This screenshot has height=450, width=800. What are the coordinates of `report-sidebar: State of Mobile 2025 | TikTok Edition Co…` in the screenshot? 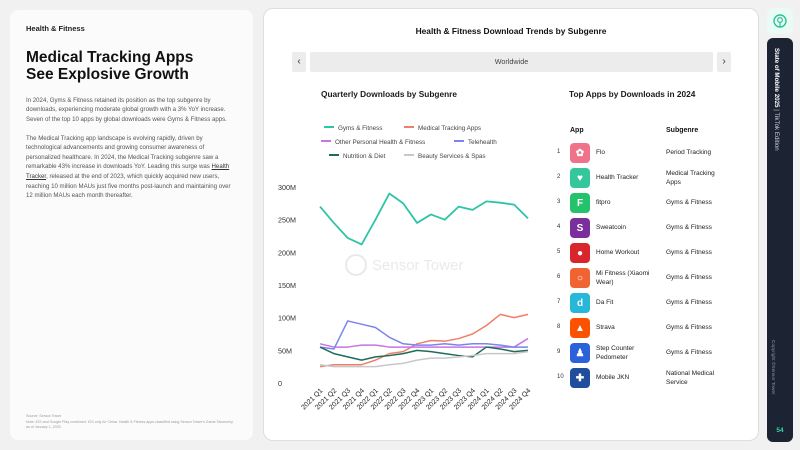 It's located at (780, 225).